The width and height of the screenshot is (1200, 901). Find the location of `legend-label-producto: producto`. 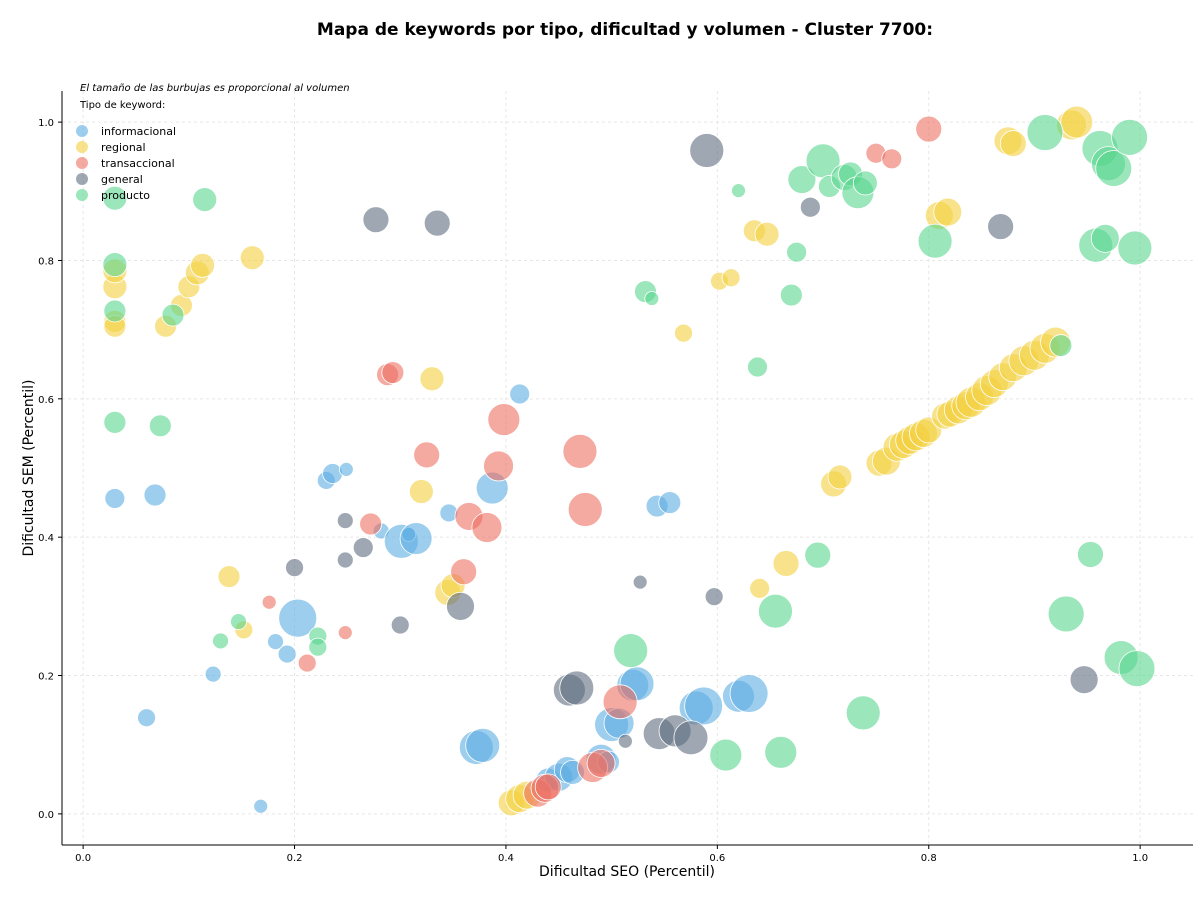

legend-label-producto: producto is located at coordinates (125, 195).